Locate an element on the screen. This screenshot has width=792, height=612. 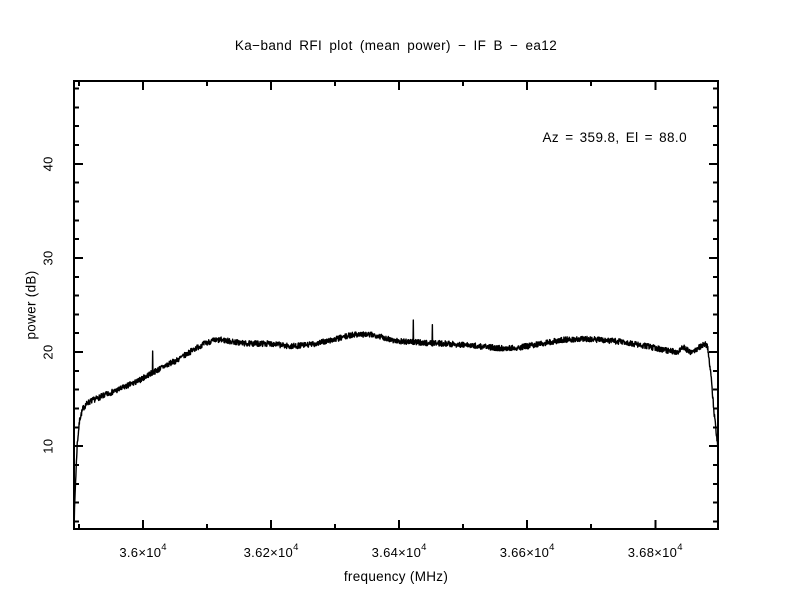
y-tick-label: 40 is located at coordinates (48, 163).